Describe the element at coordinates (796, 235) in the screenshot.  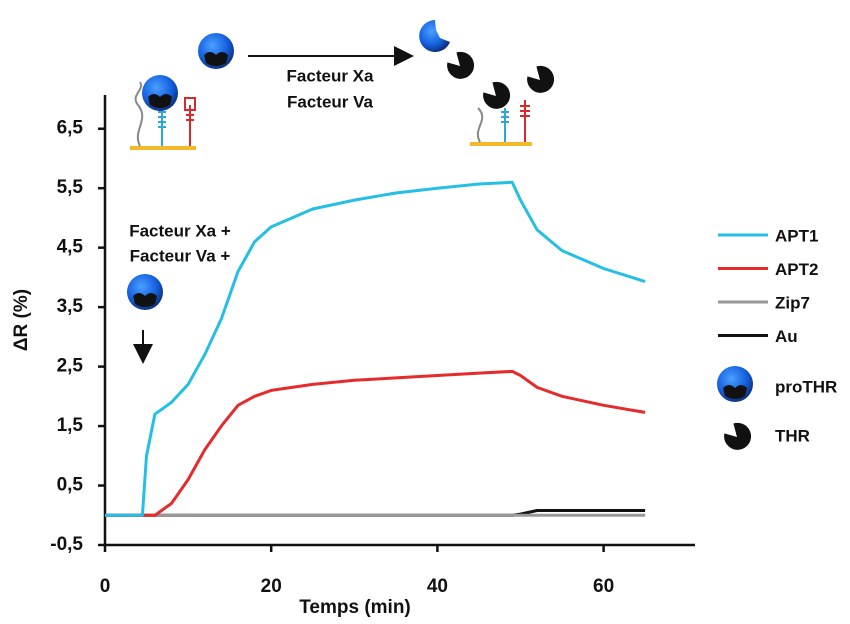
I see `legend-label: APT1` at that location.